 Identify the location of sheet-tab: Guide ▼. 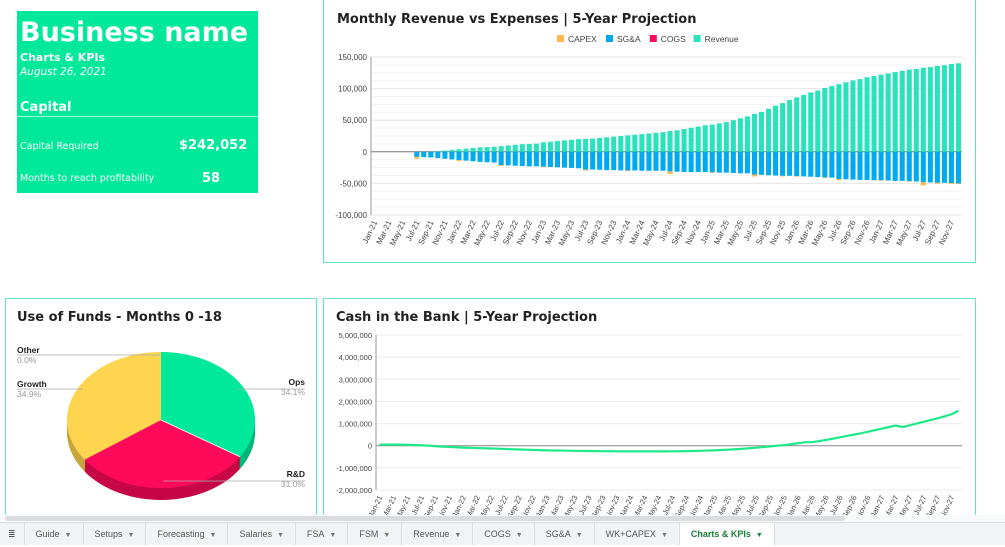
(54, 534).